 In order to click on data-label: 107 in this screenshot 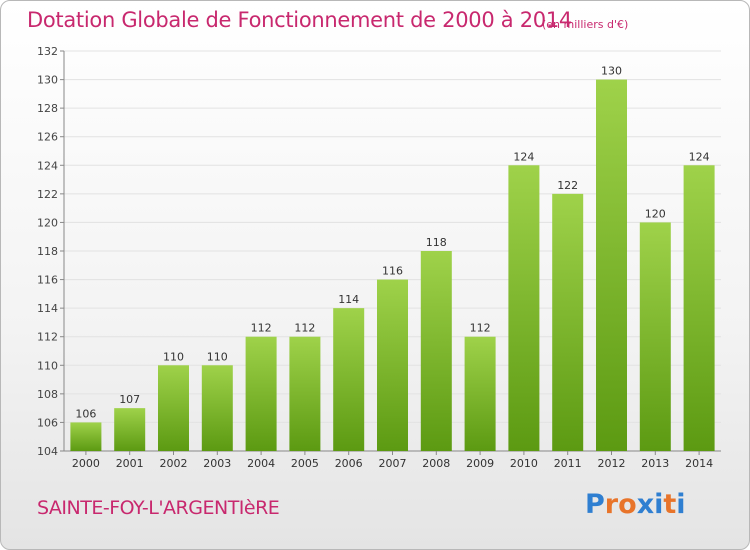, I will do `click(129, 399)`.